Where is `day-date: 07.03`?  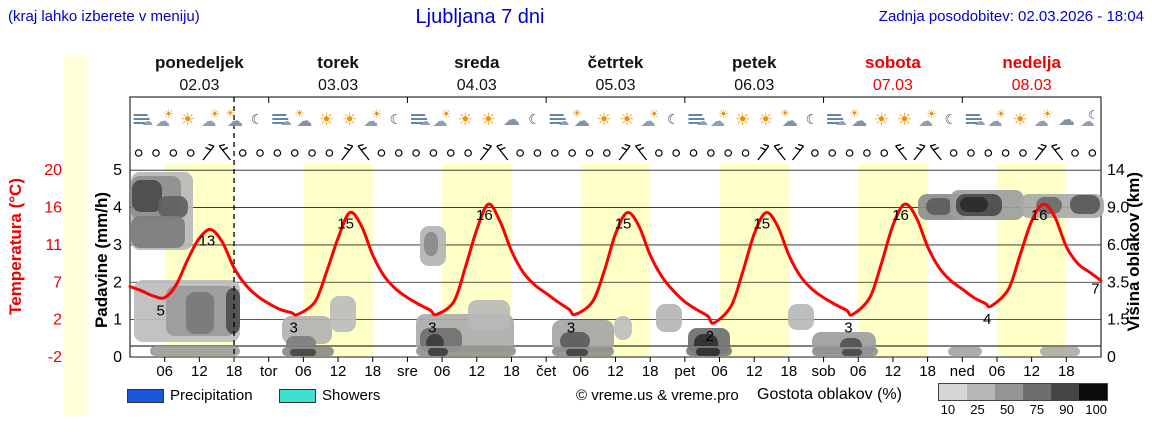
day-date: 07.03 is located at coordinates (893, 85).